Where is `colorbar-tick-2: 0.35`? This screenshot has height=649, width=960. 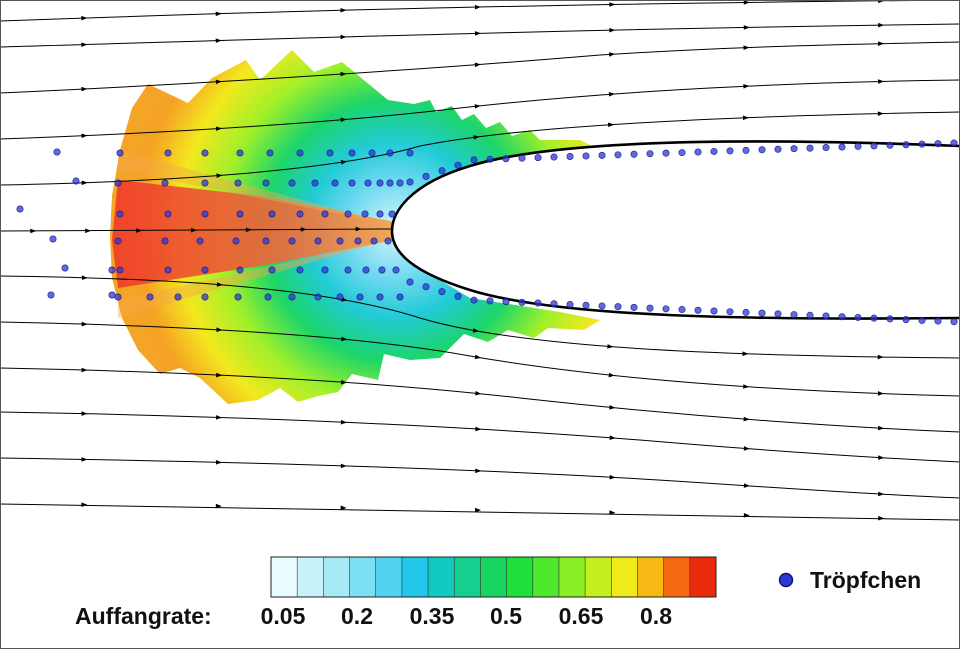 colorbar-tick-2: 0.35 is located at coordinates (432, 616).